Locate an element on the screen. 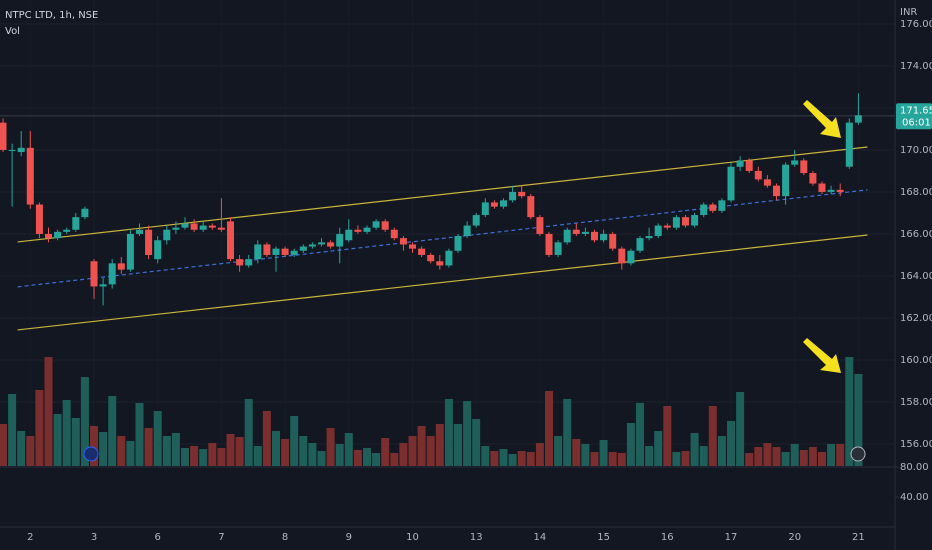 This screenshot has height=550, width=932. x-tick-label: 9 is located at coordinates (349, 537).